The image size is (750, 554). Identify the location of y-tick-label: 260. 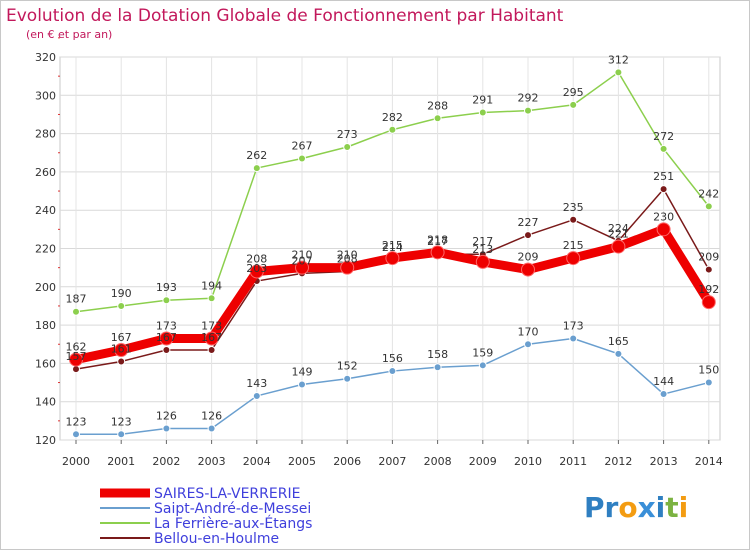
(45, 172).